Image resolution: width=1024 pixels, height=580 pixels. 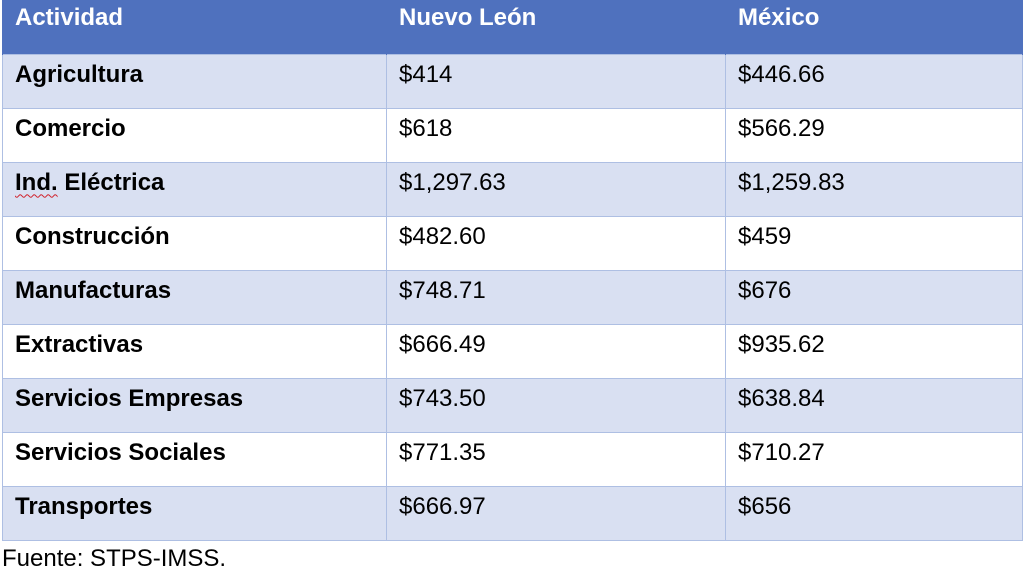 I want to click on cell-actividad: Ind. Eléctrica, so click(x=194, y=189).